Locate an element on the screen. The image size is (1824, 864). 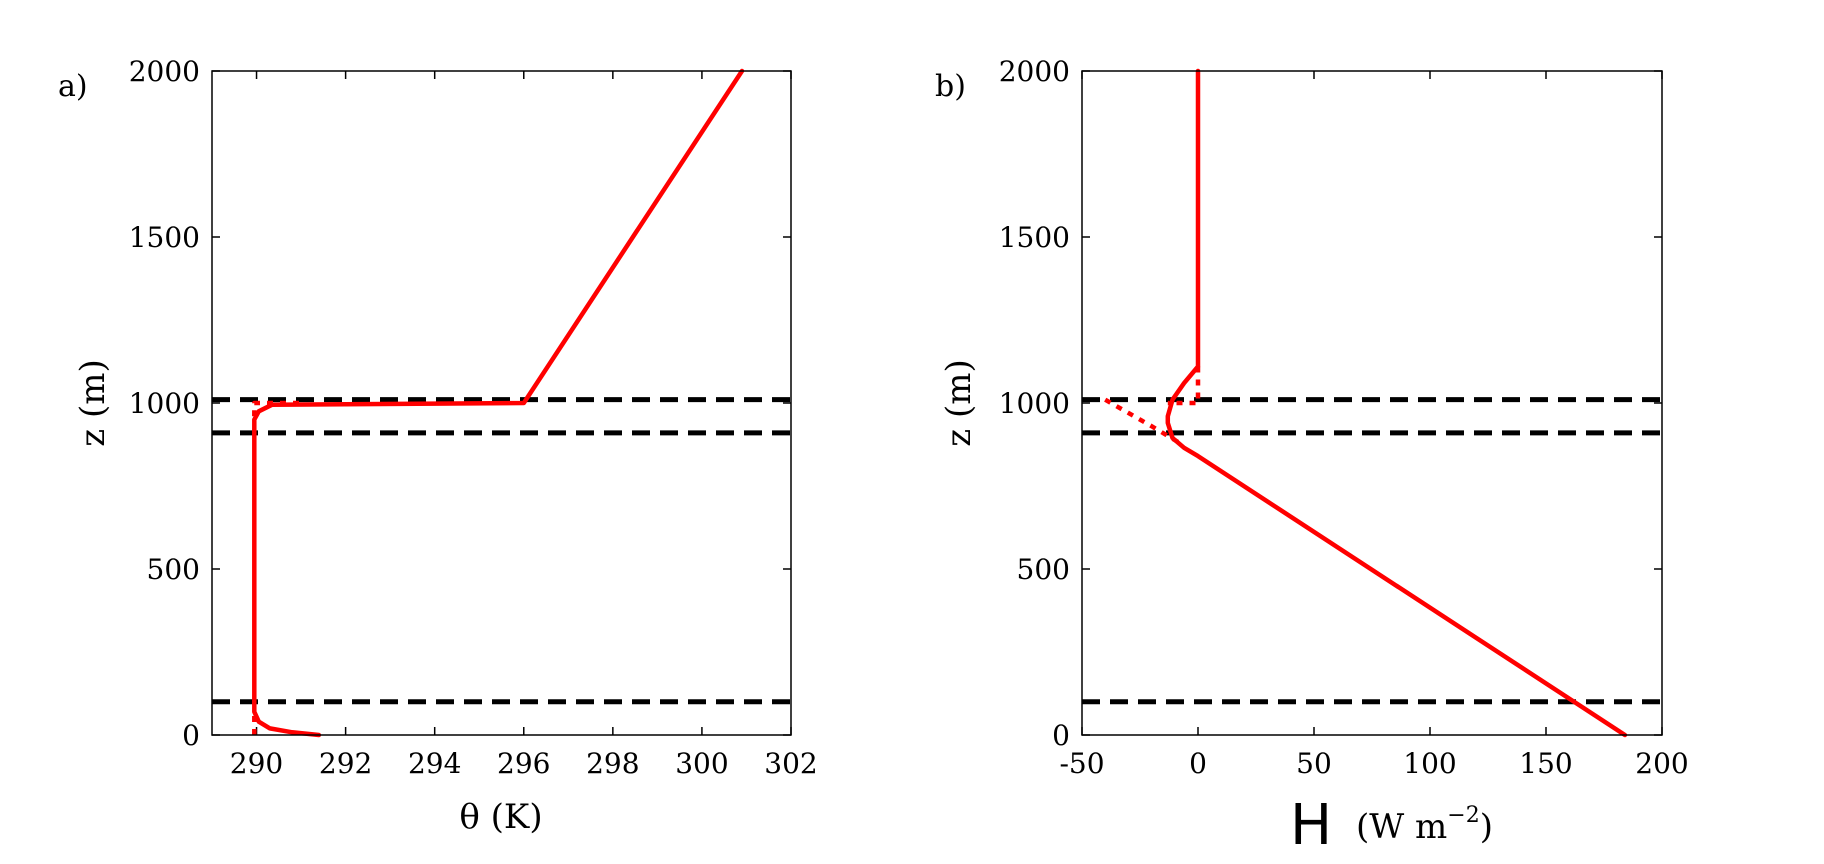
panel-a-x-tick-labels: 290 292 294 296 298 300 302 is located at coordinates (524, 763).